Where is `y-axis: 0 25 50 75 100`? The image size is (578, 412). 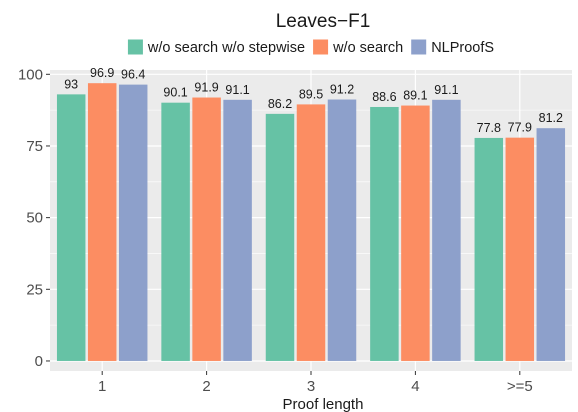 y-axis: 0 25 50 75 100 is located at coordinates (34, 218).